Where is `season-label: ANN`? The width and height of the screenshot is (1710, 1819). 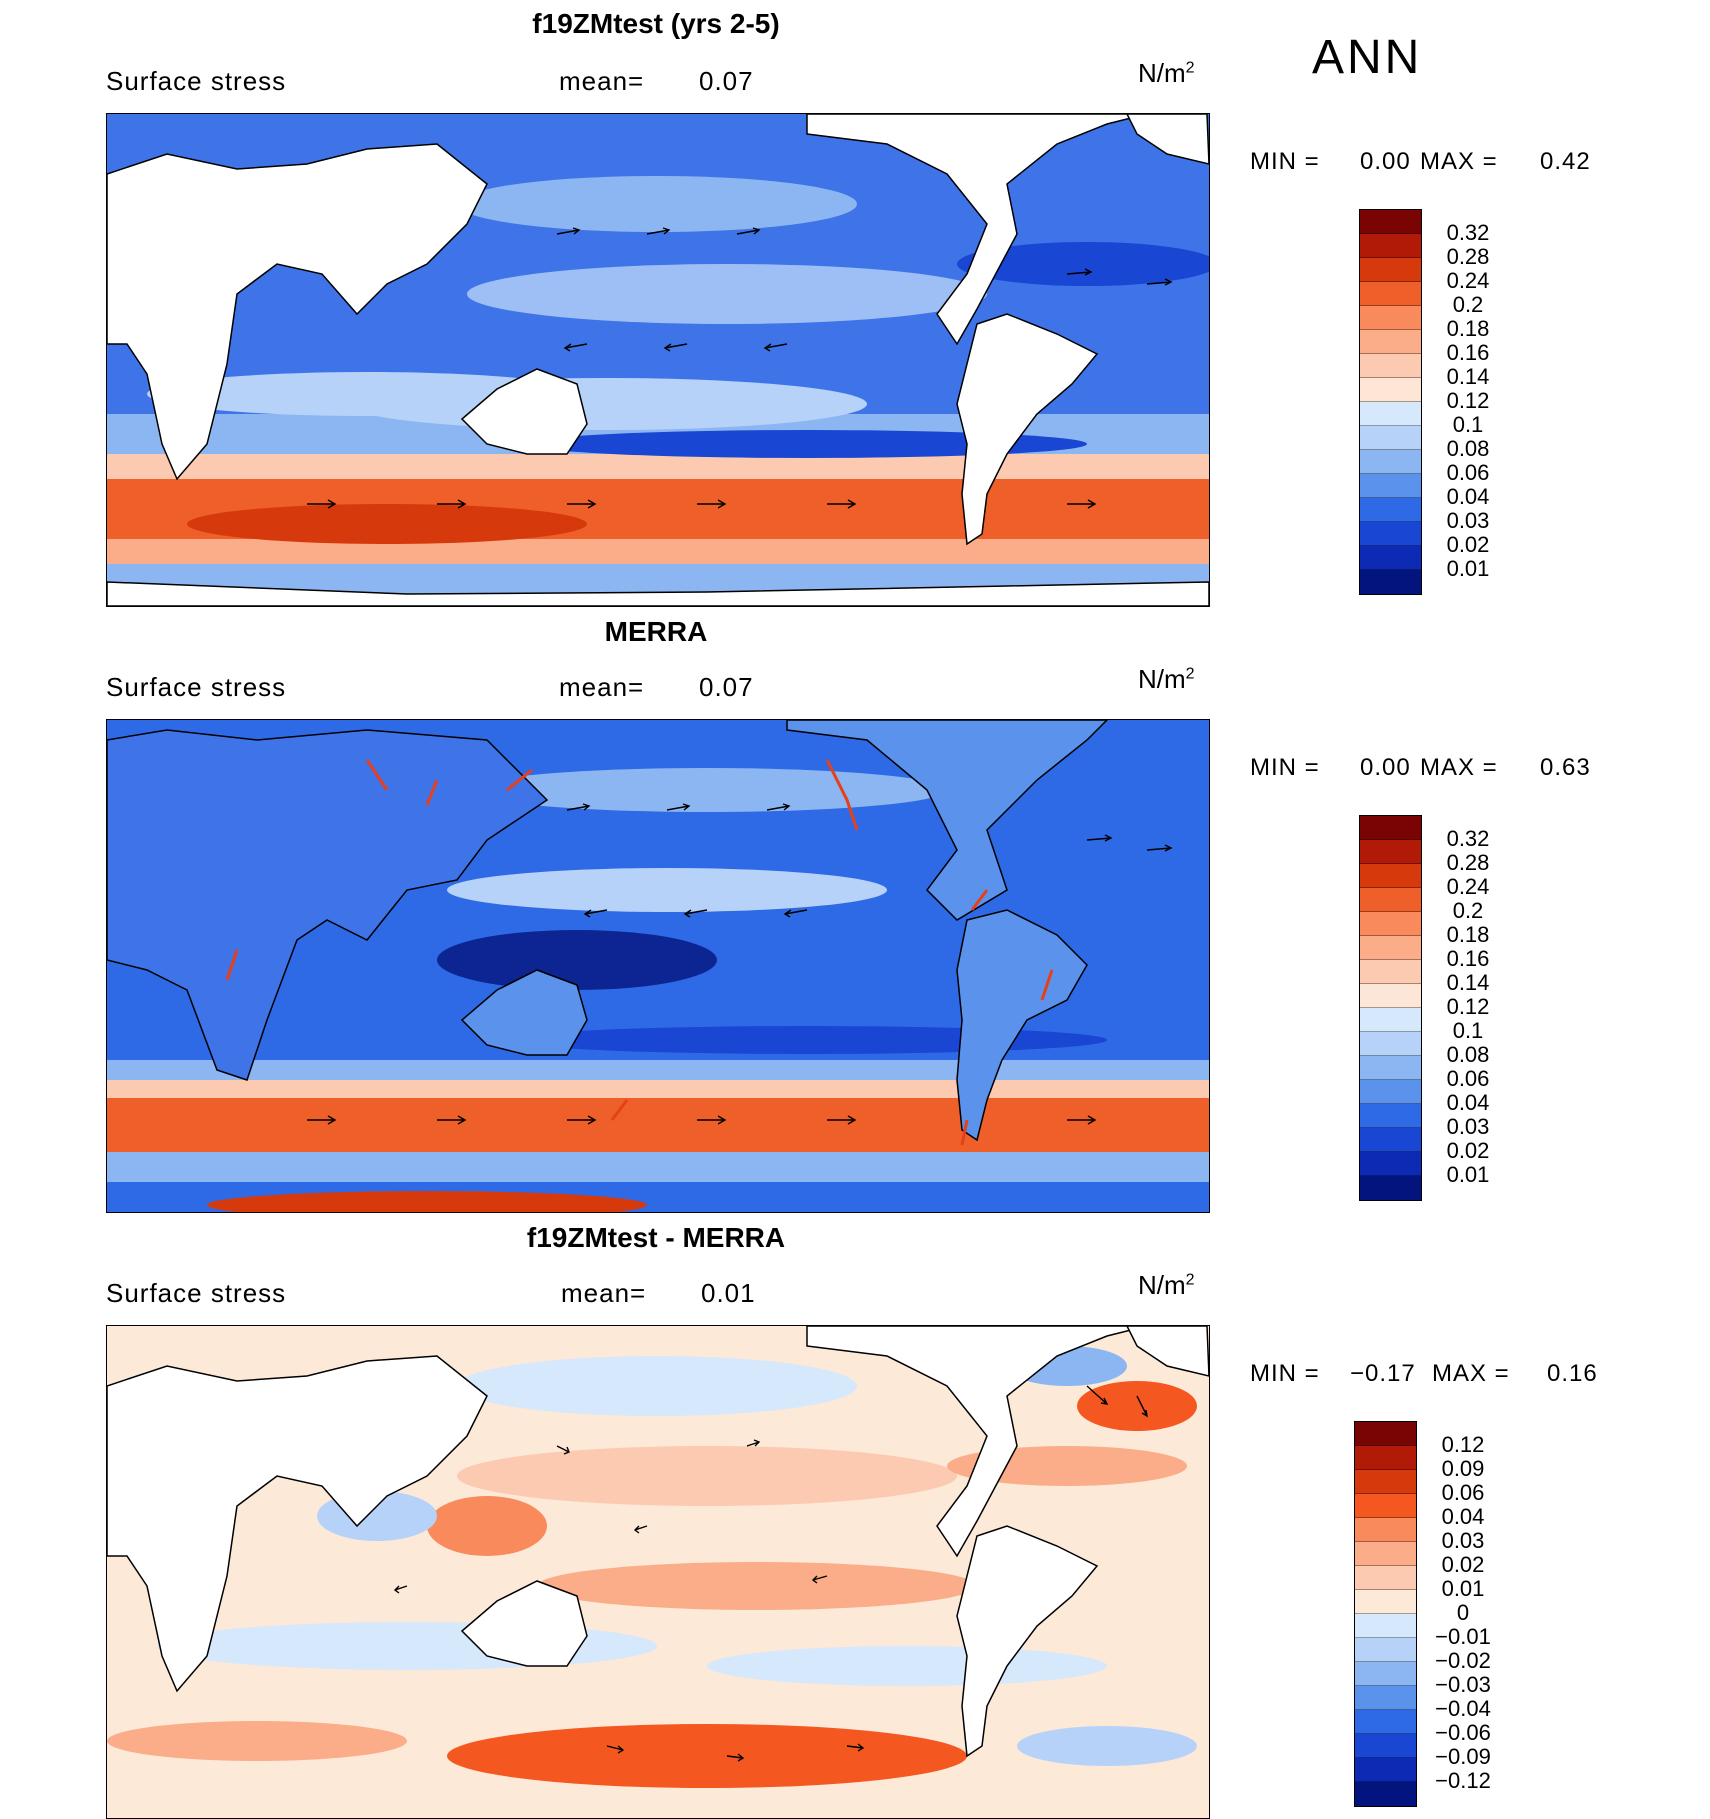
season-label: ANN is located at coordinates (1367, 57).